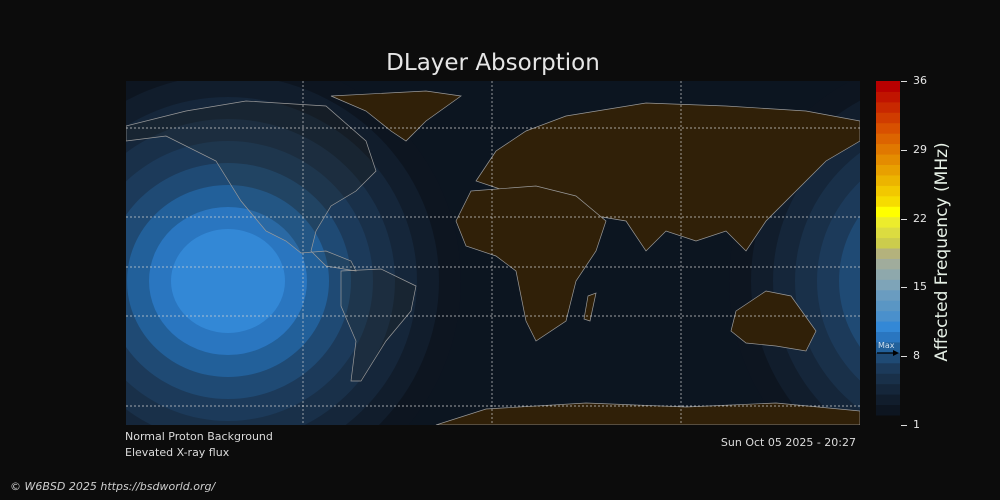  I want to click on africa, so click(531, 263).